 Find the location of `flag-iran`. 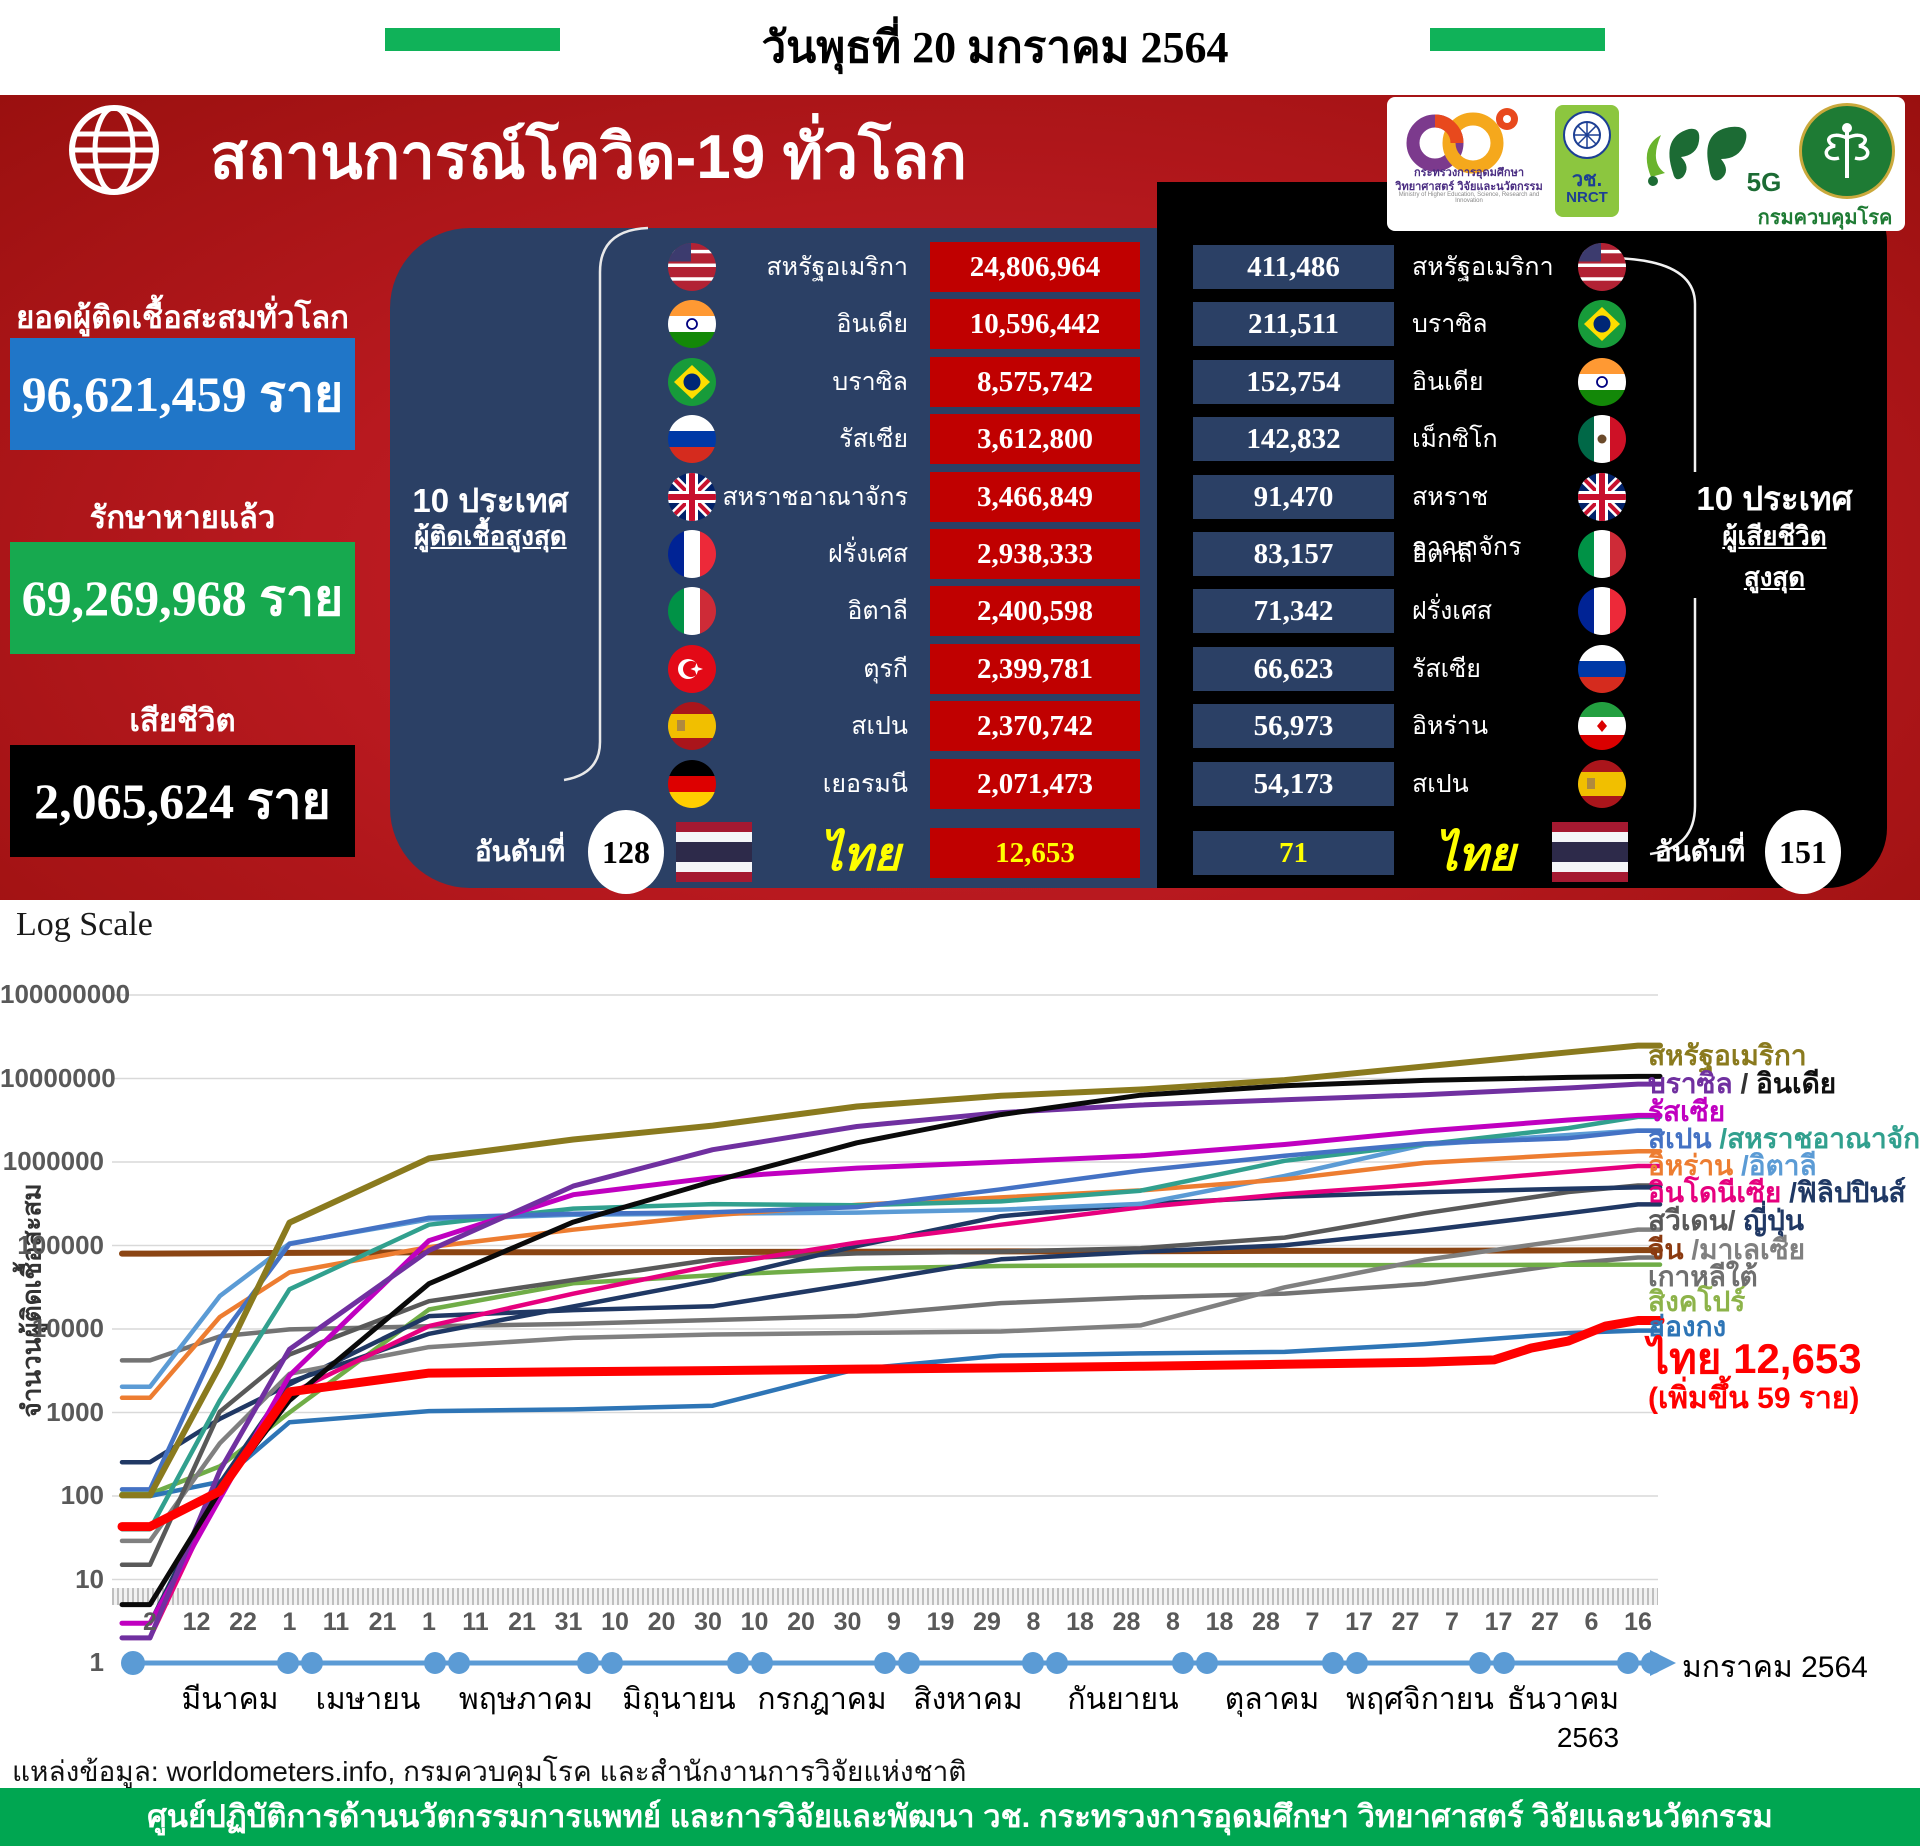

flag-iran is located at coordinates (1602, 726).